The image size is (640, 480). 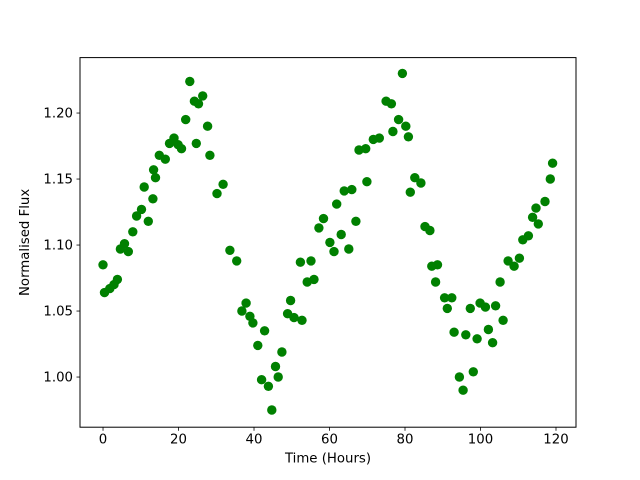 I want to click on y-tick-label: 1.00, so click(x=58, y=378).